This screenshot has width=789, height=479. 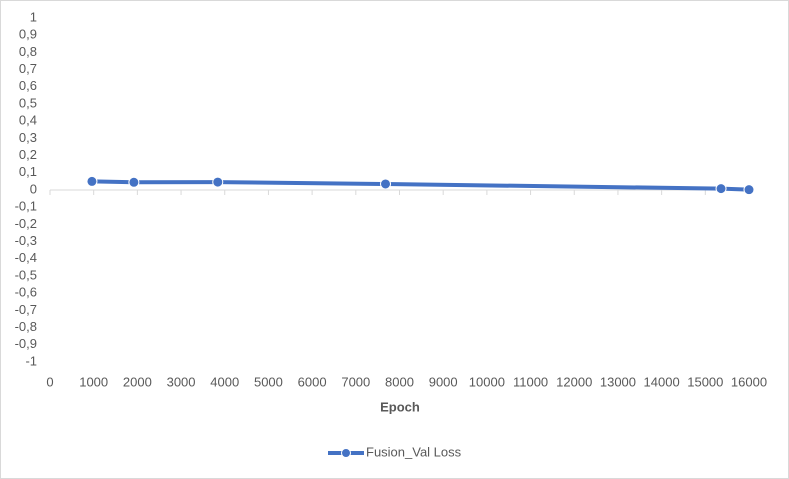 What do you see at coordinates (346, 453) in the screenshot?
I see `legend-marker` at bounding box center [346, 453].